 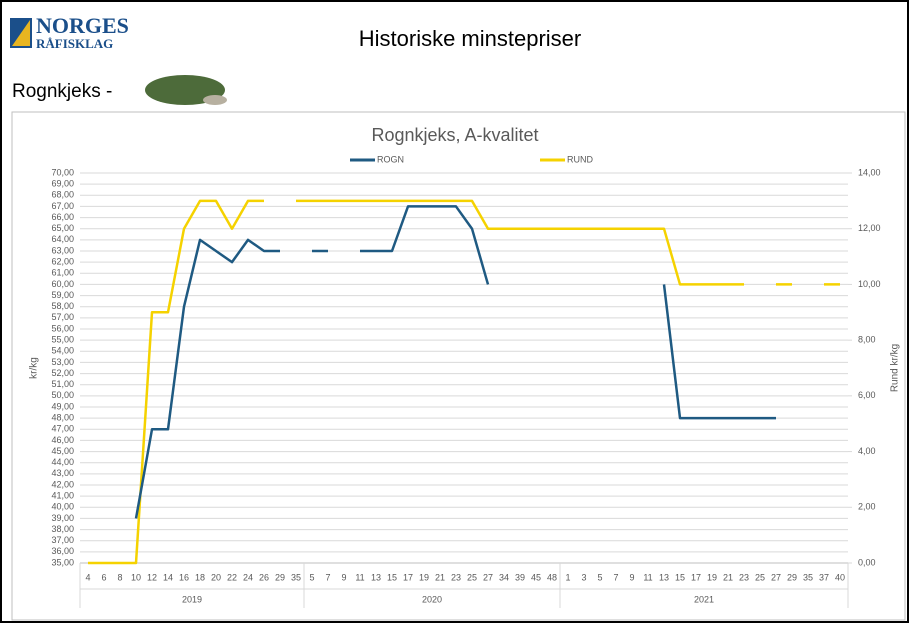 What do you see at coordinates (62, 373) in the screenshot?
I see `y-tick-label: 52,00` at bounding box center [62, 373].